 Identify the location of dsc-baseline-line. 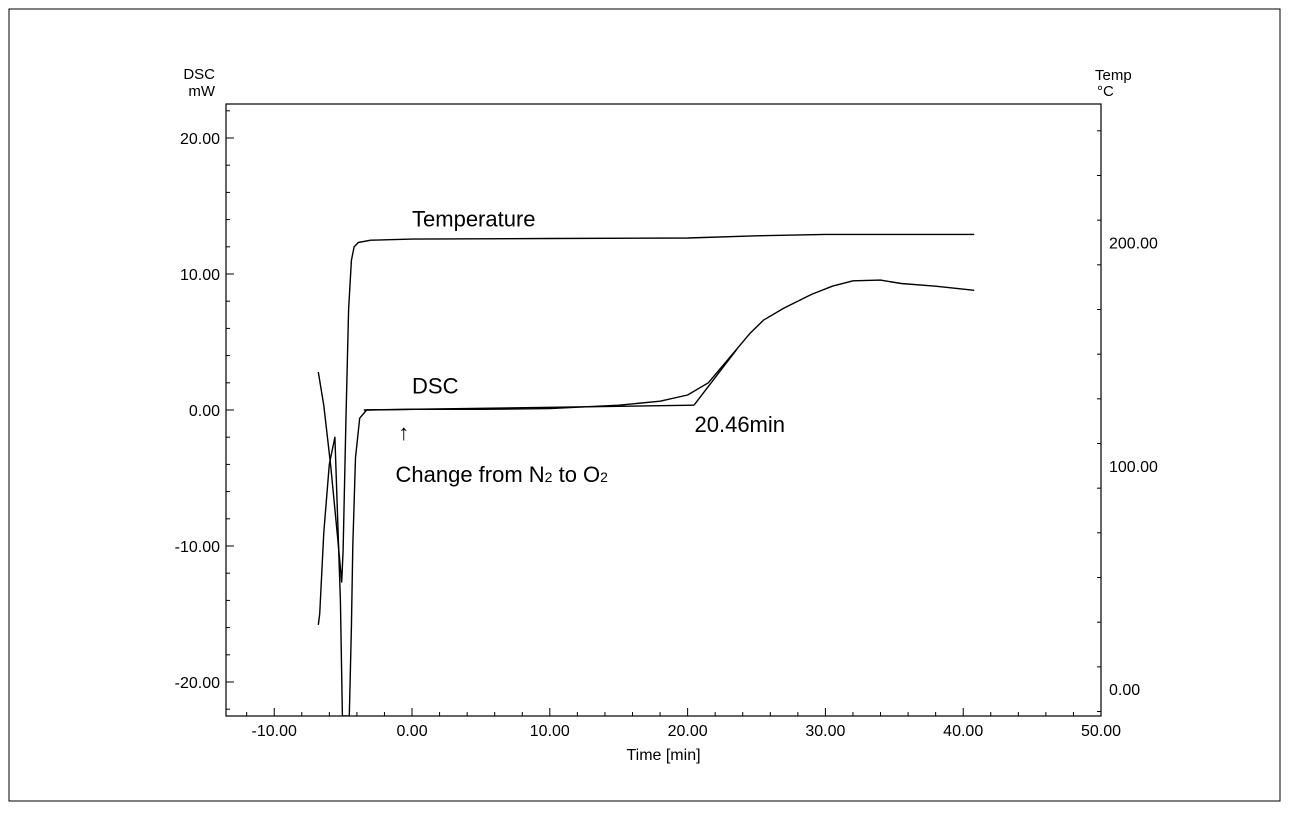
(529, 407).